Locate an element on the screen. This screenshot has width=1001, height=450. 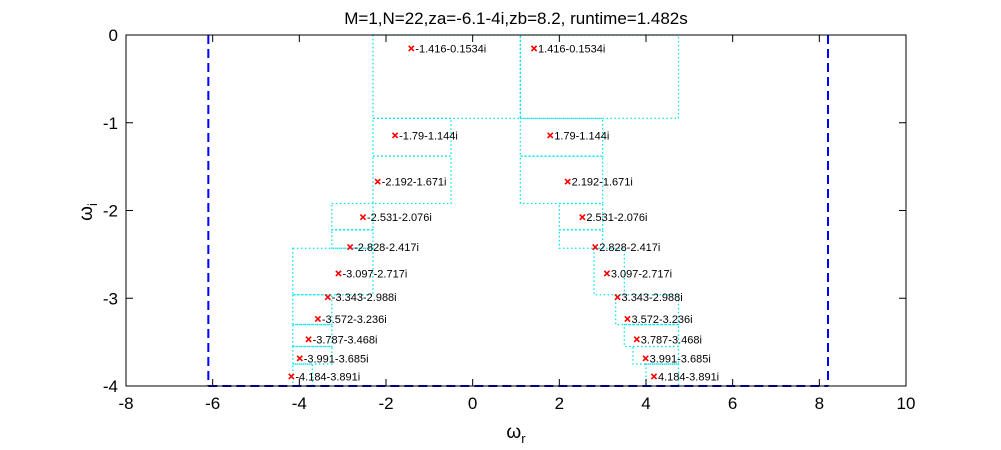
y-axis-label: ωi is located at coordinates (88, 212).